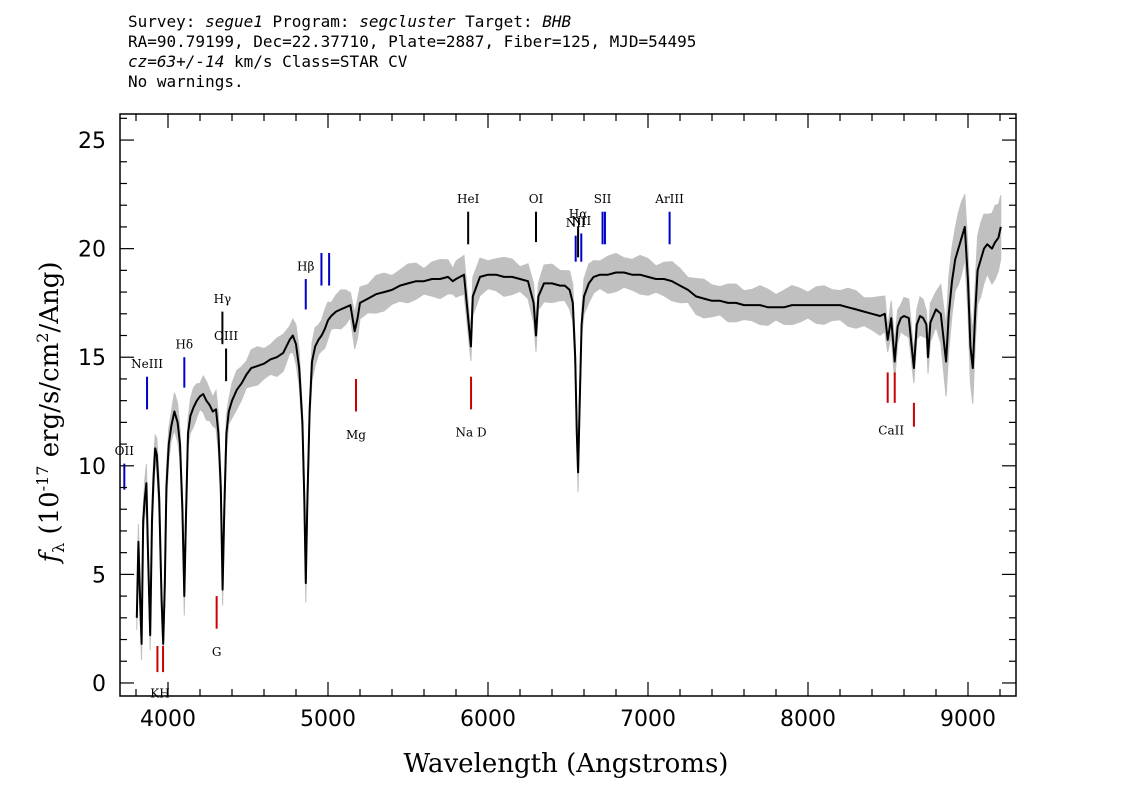 This screenshot has height=810, width=1134. I want to click on line-marker-label-12: NII, so click(581, 221).